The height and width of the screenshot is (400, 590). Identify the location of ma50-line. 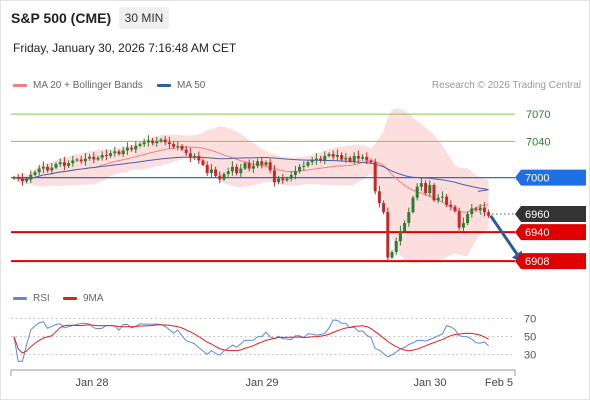
(251, 174).